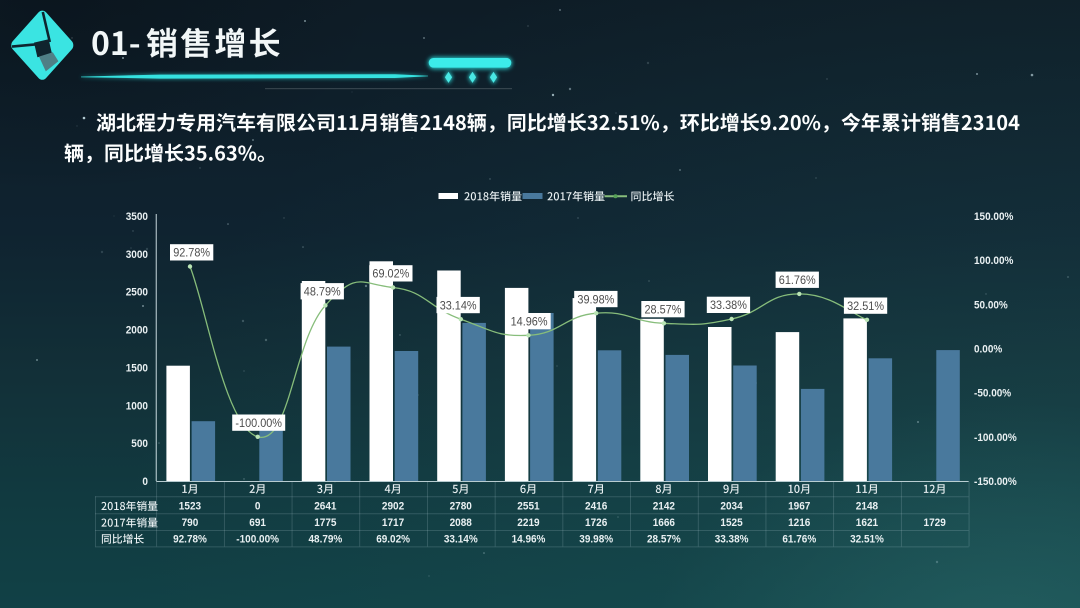 The image size is (1080, 608). What do you see at coordinates (137, 293) in the screenshot?
I see `svg-text: 2500` at bounding box center [137, 293].